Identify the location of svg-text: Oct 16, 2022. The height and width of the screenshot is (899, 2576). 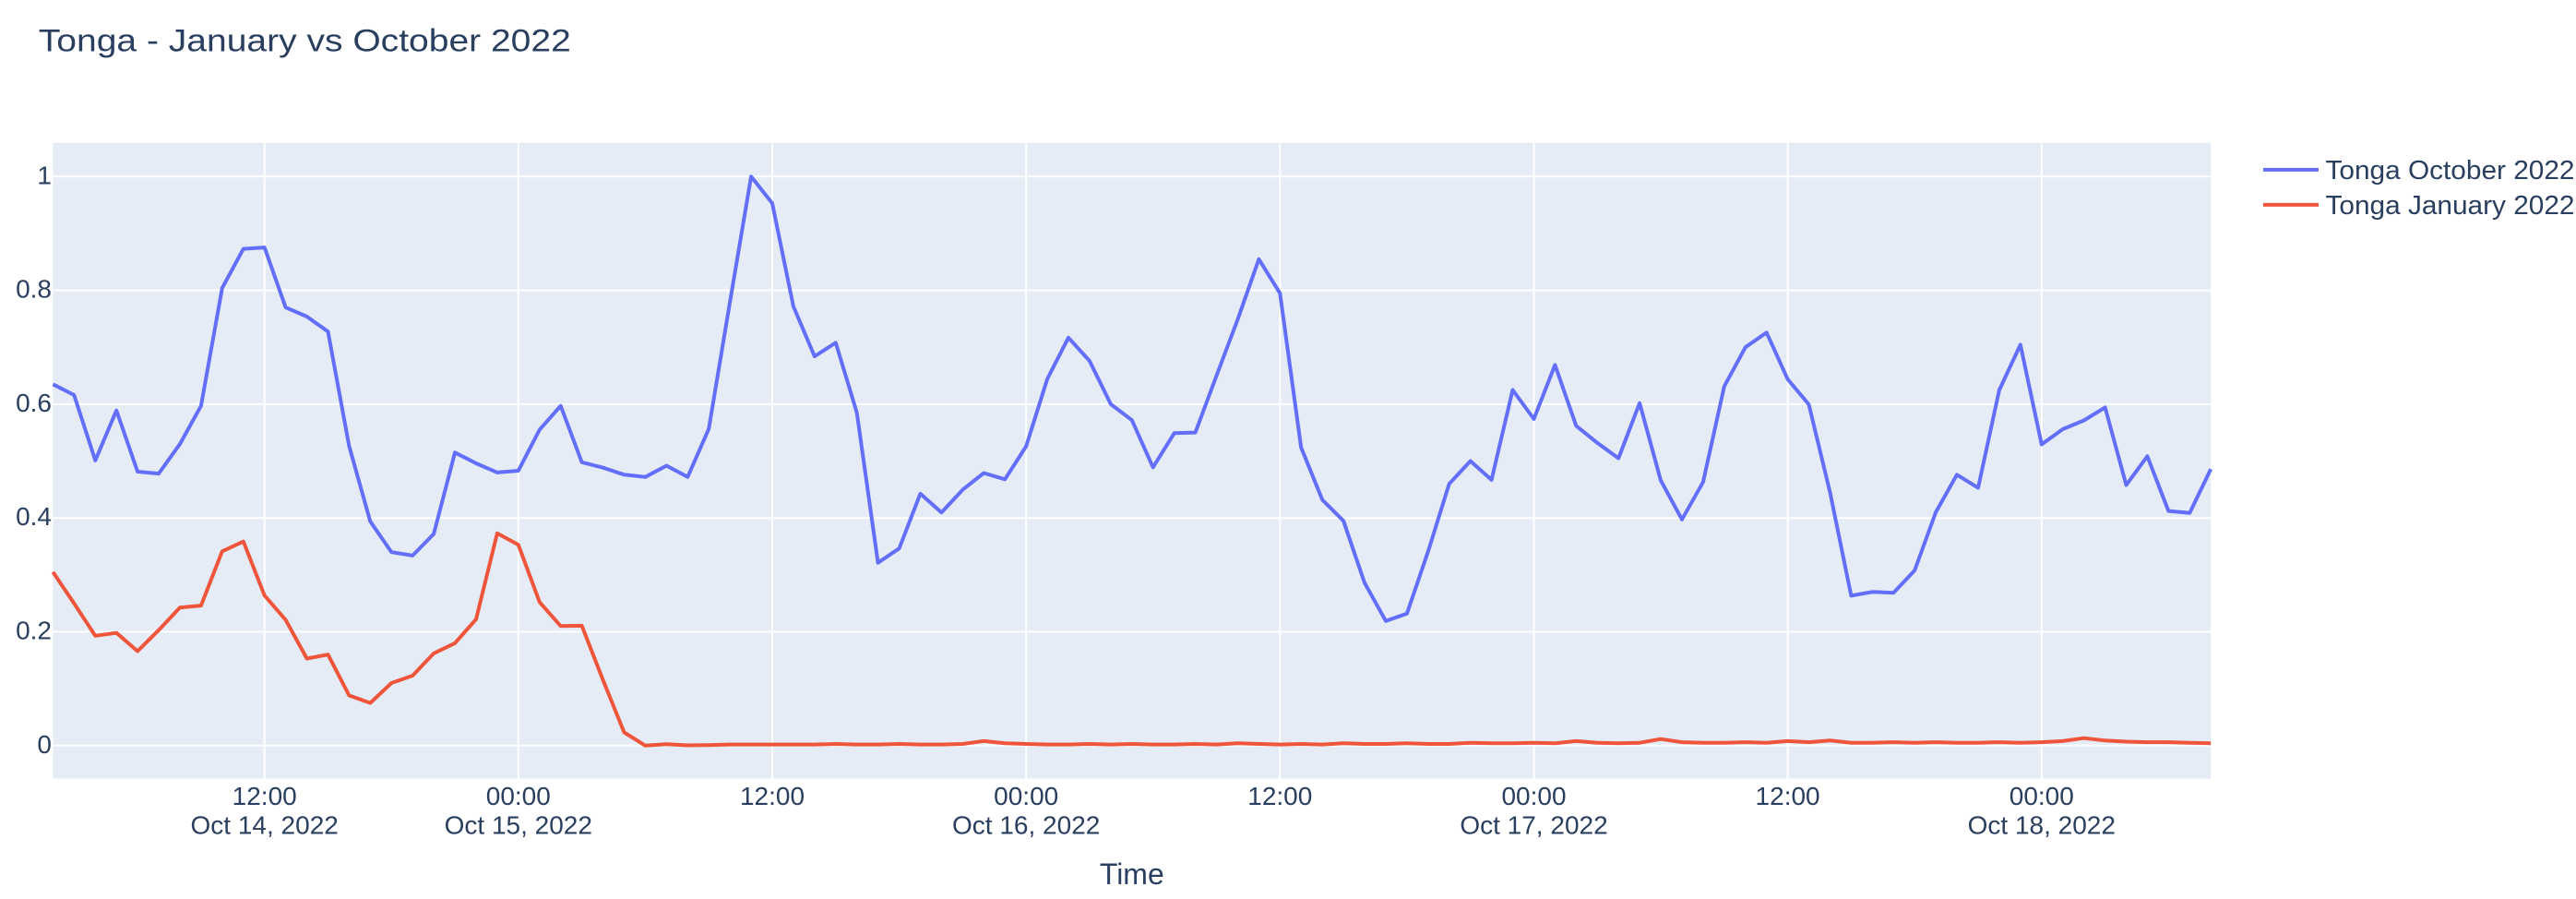
(1026, 826).